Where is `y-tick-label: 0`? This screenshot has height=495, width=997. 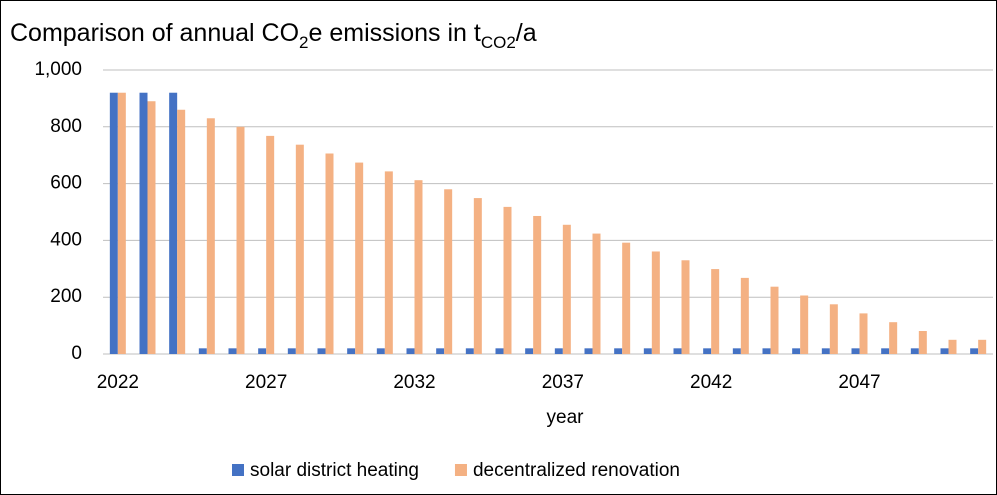
y-tick-label: 0 is located at coordinates (76, 353).